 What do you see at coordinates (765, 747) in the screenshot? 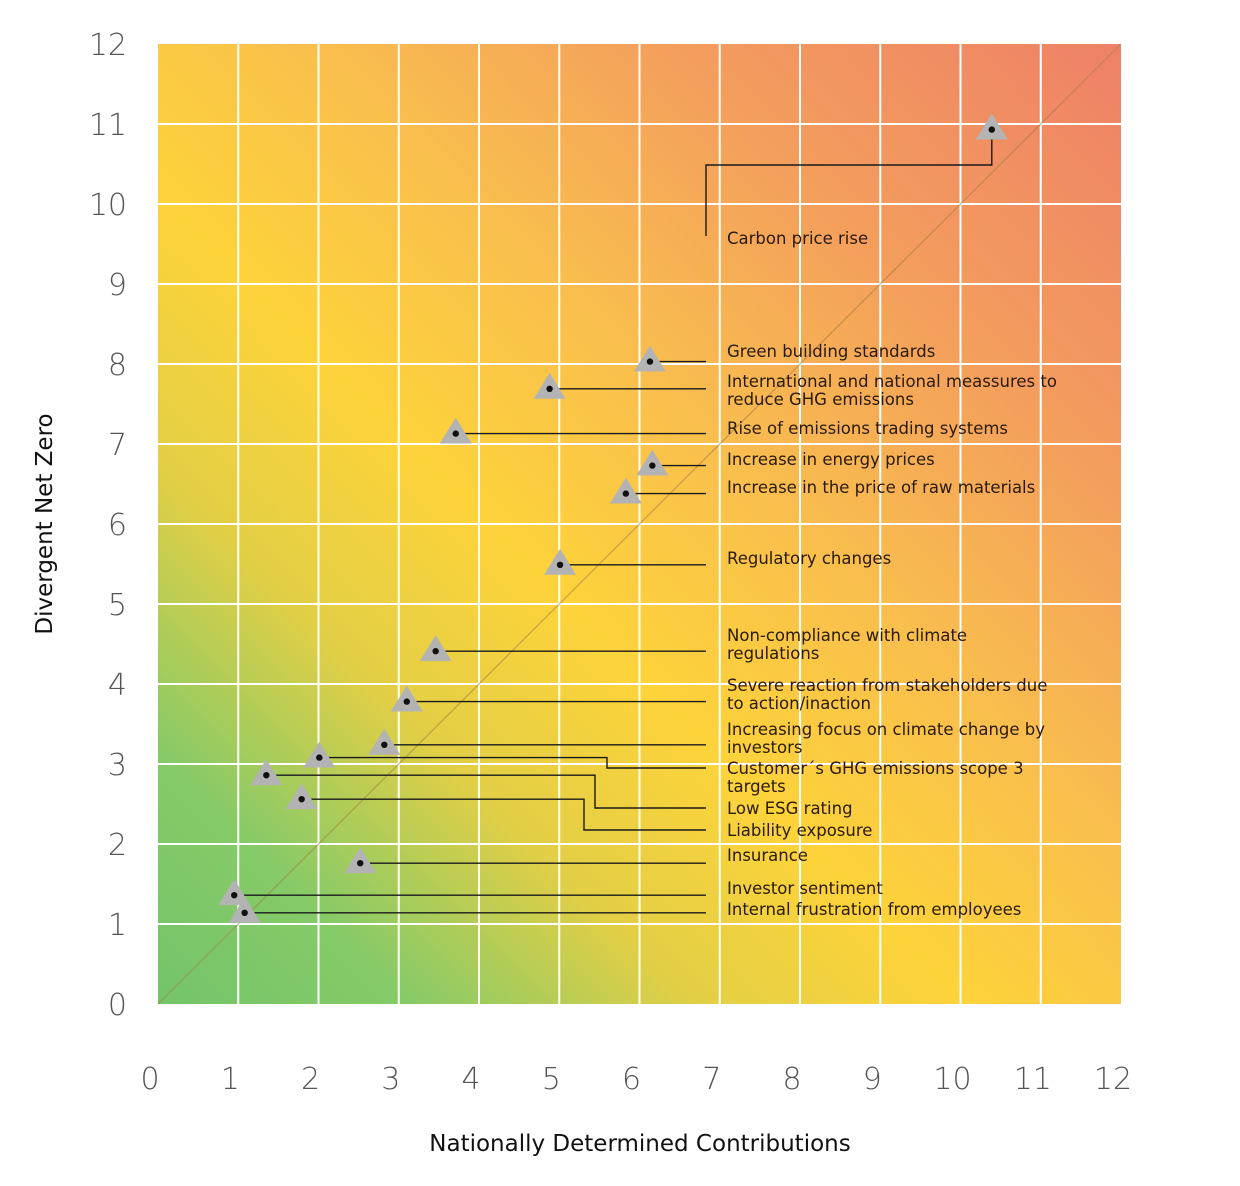
I see `point-label: investors` at bounding box center [765, 747].